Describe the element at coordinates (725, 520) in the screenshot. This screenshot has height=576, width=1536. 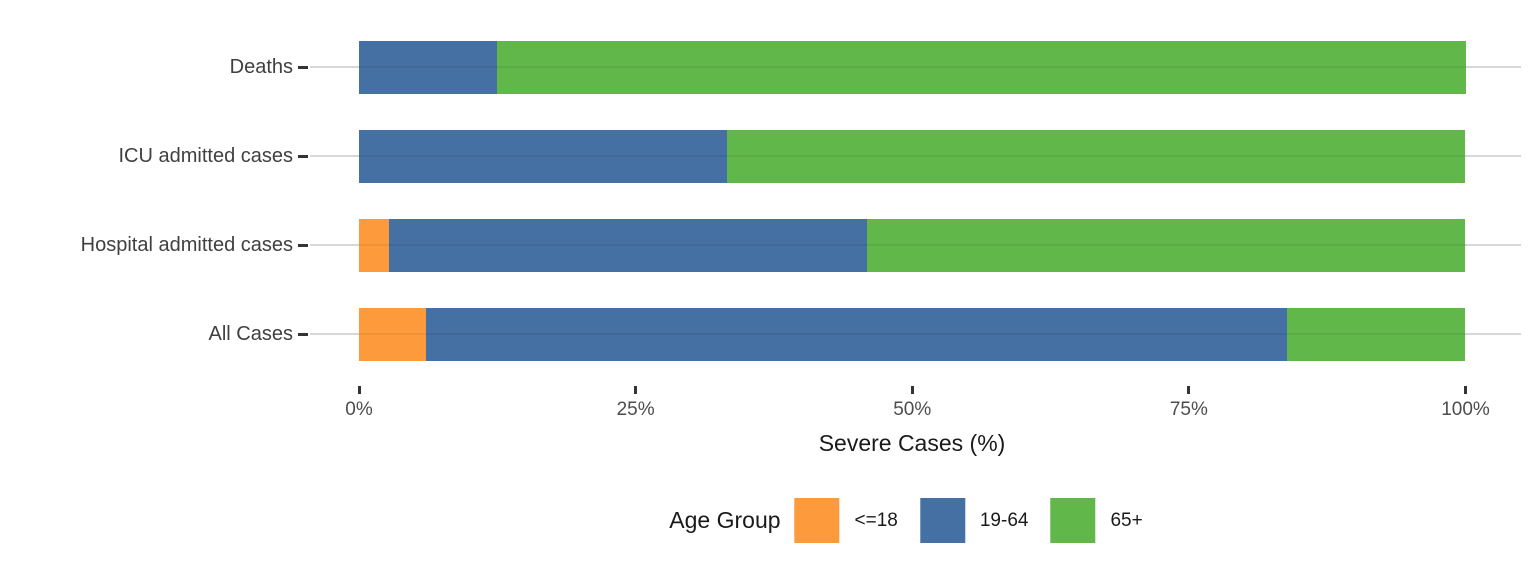
I see `legend-title: Age Group` at that location.